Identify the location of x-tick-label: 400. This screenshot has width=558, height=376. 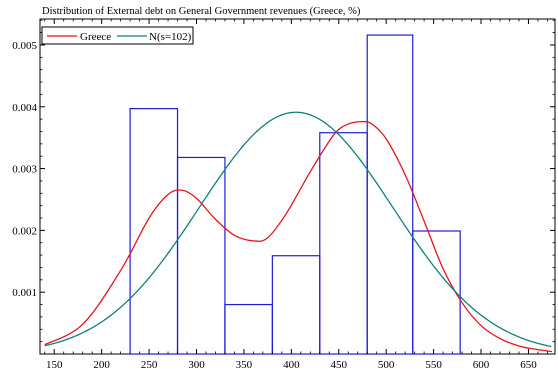
(291, 365).